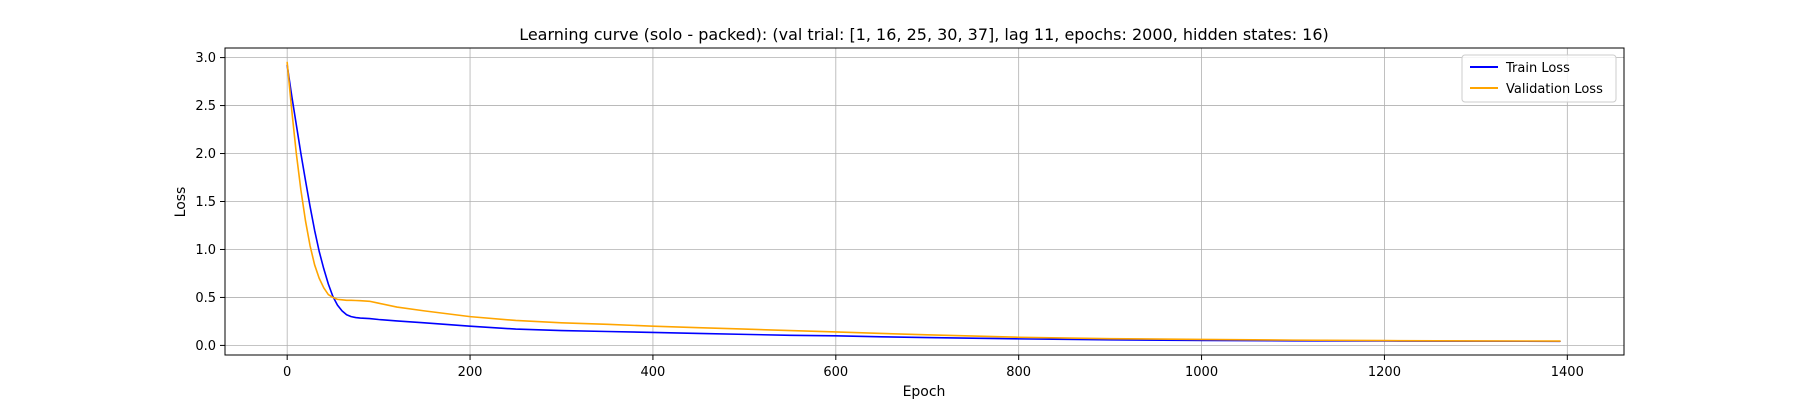 This screenshot has height=405, width=1800. Describe the element at coordinates (933, 367) in the screenshot. I see `x-axis-ticks: 0 200 400 600 800 1000 1200 1400` at that location.